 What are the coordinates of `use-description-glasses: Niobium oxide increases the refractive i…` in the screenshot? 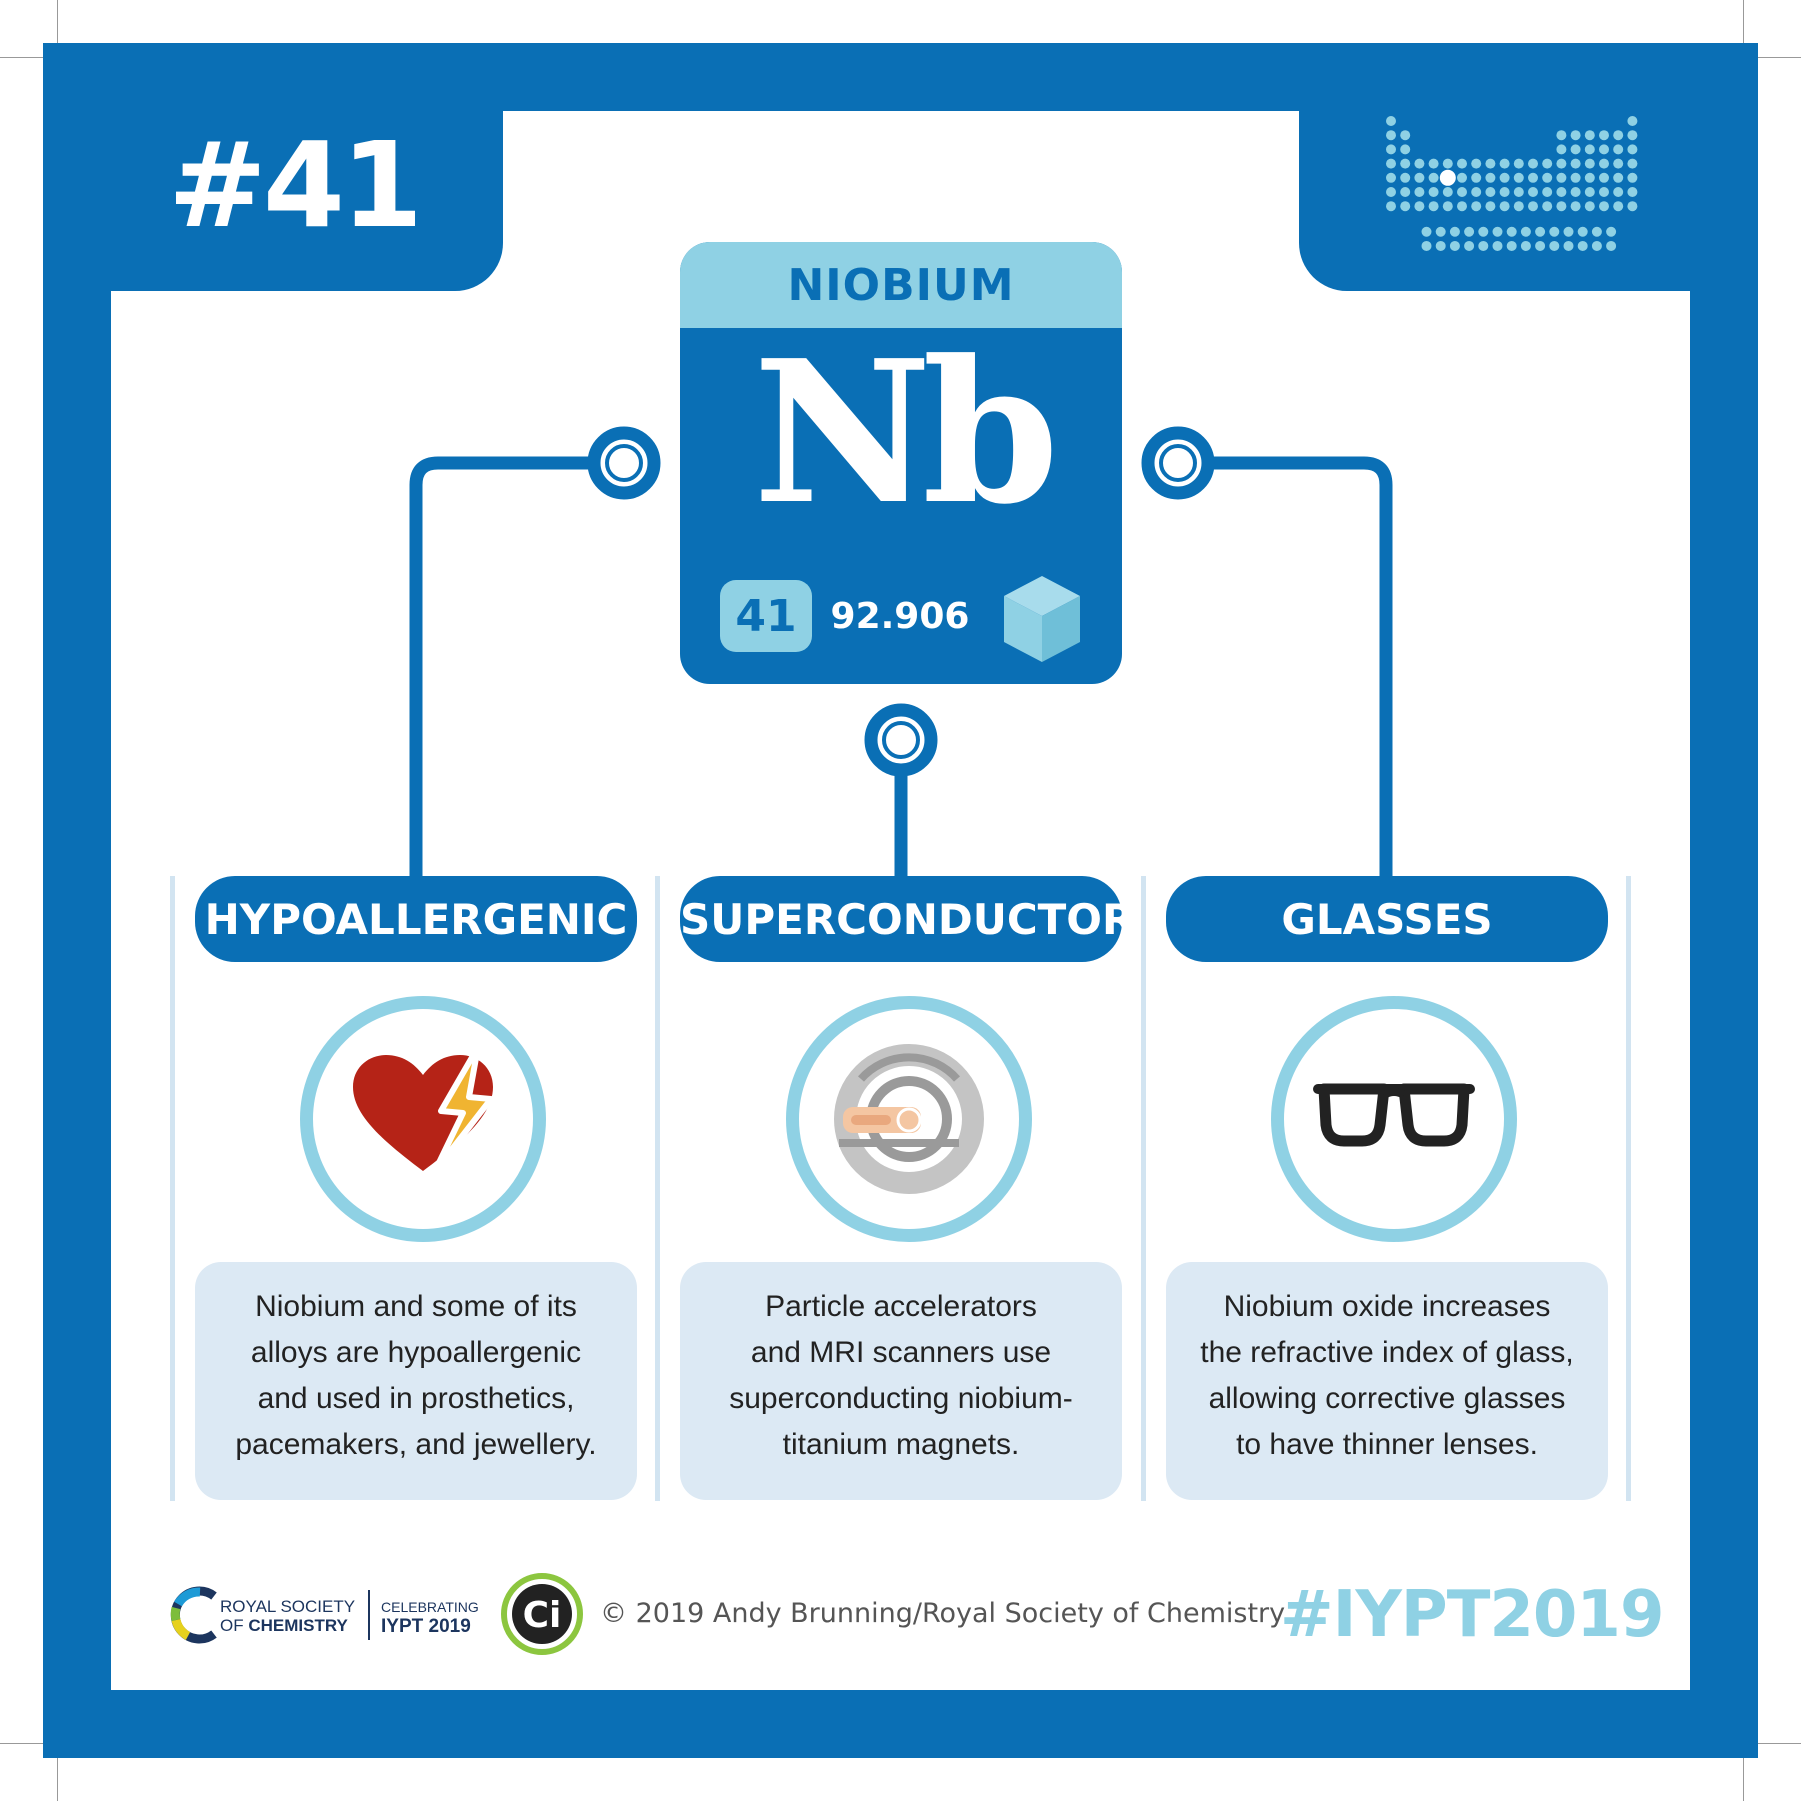 It's located at (1387, 1381).